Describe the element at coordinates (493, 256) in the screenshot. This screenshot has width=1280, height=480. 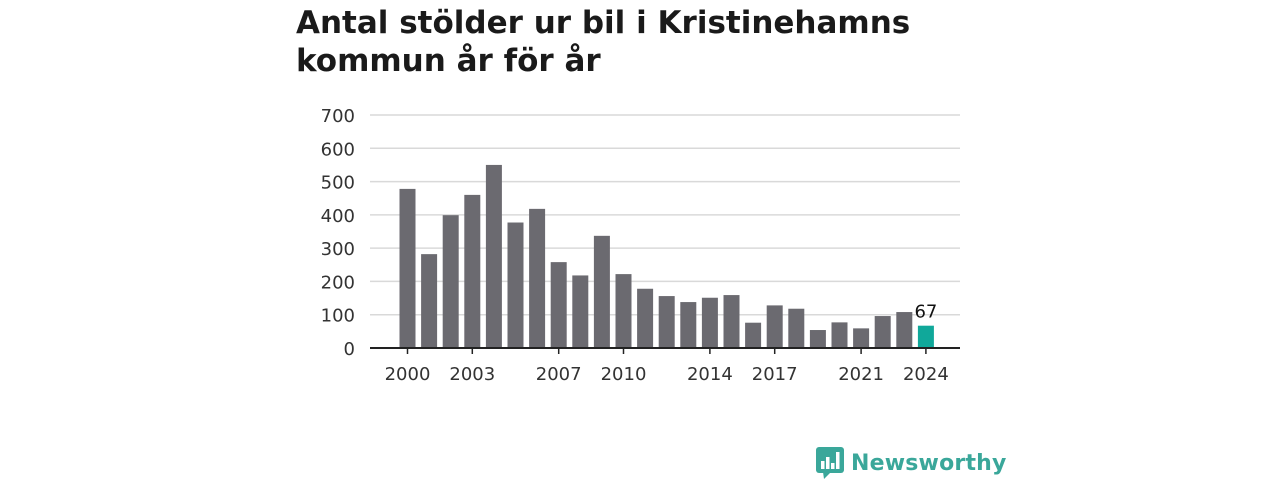
I see `bar-2004` at that location.